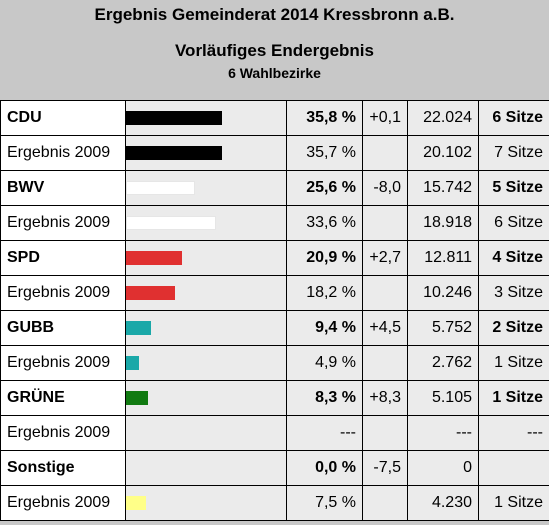 This screenshot has width=549, height=525. What do you see at coordinates (324, 223) in the screenshot?
I see `vote-percent: 33,6 %` at bounding box center [324, 223].